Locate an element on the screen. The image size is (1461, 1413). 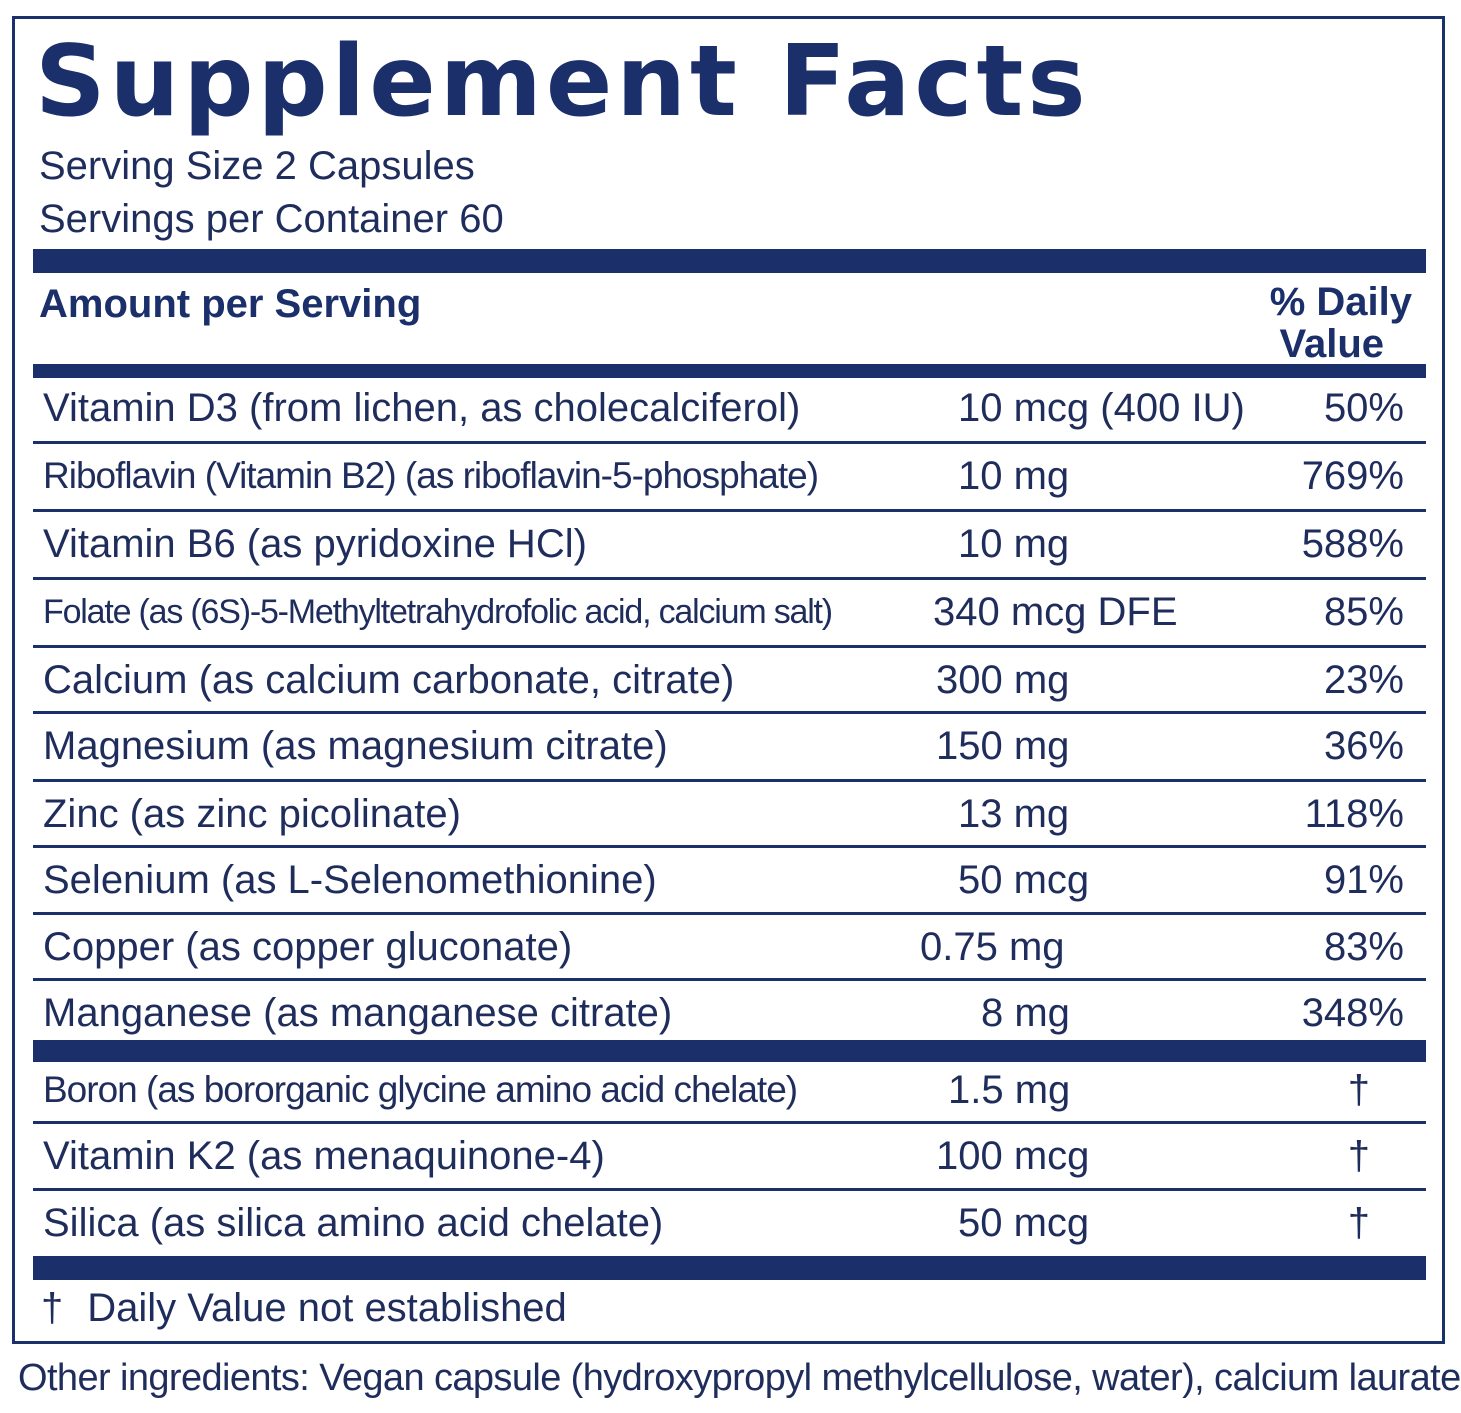
dagger-symbol: † is located at coordinates (52, 1308).